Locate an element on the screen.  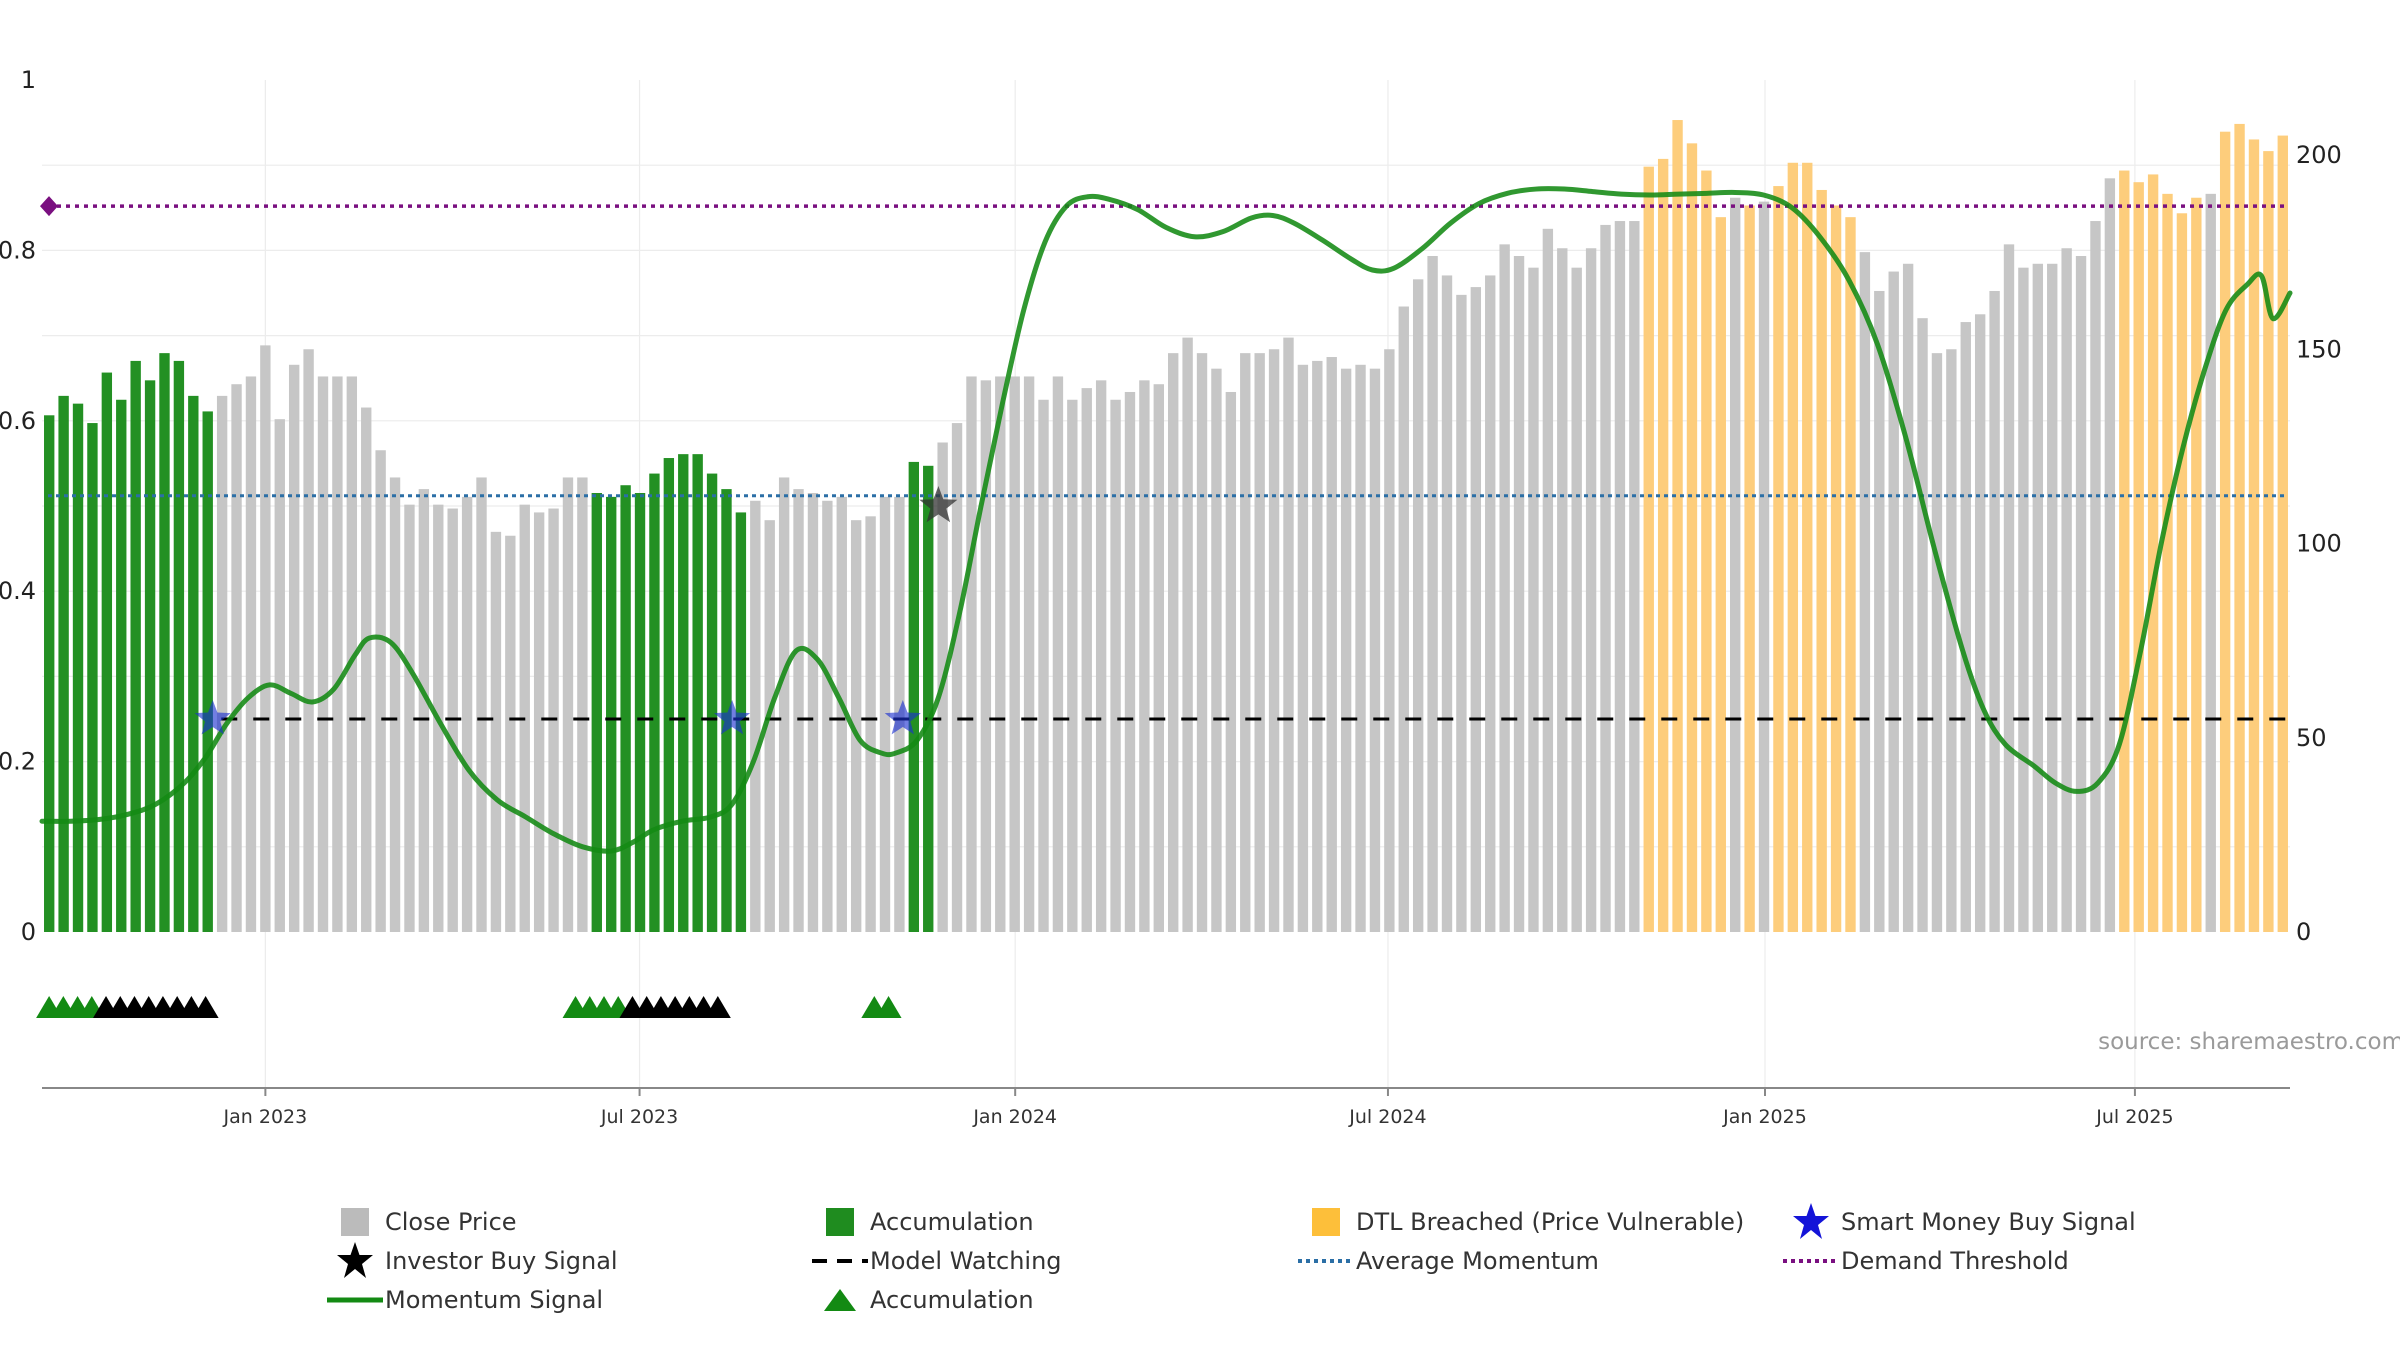
legend-item-accumulation-triangle: Accumulation is located at coordinates (922, 1300).